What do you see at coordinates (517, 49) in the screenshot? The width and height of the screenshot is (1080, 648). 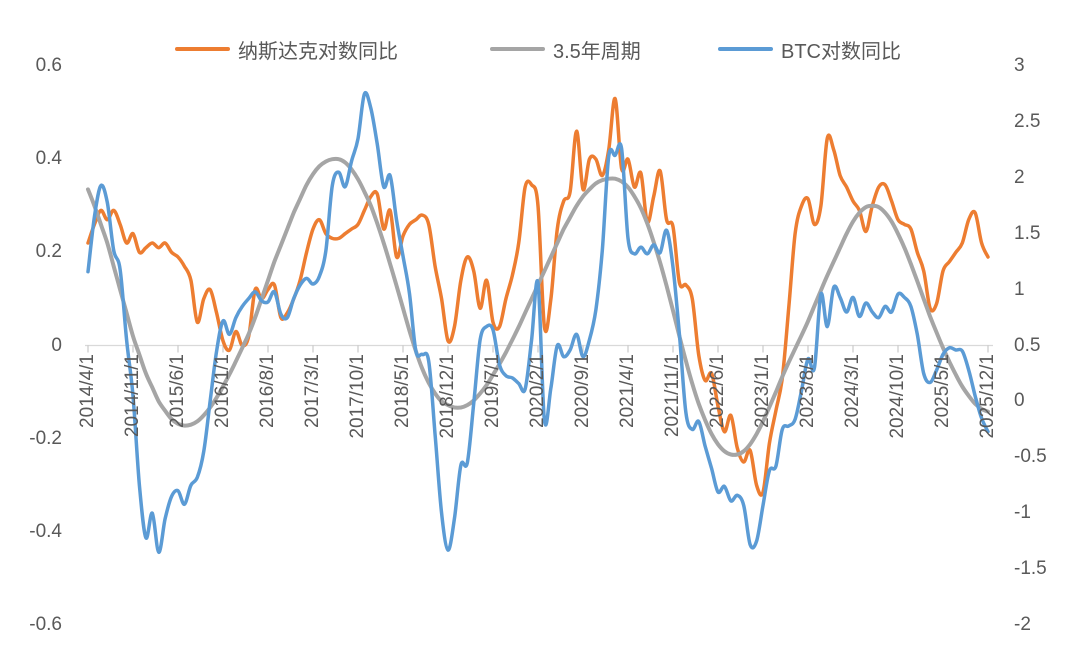 I see `cycle-line-swatch-icon` at bounding box center [517, 49].